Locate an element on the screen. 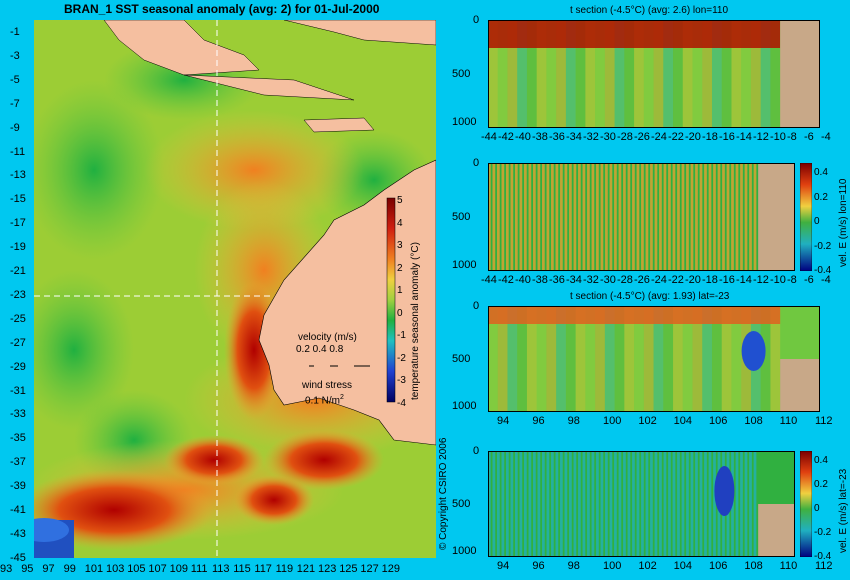 This screenshot has height=580, width=850. sst-colorbar-tick: 1 is located at coordinates (400, 290).